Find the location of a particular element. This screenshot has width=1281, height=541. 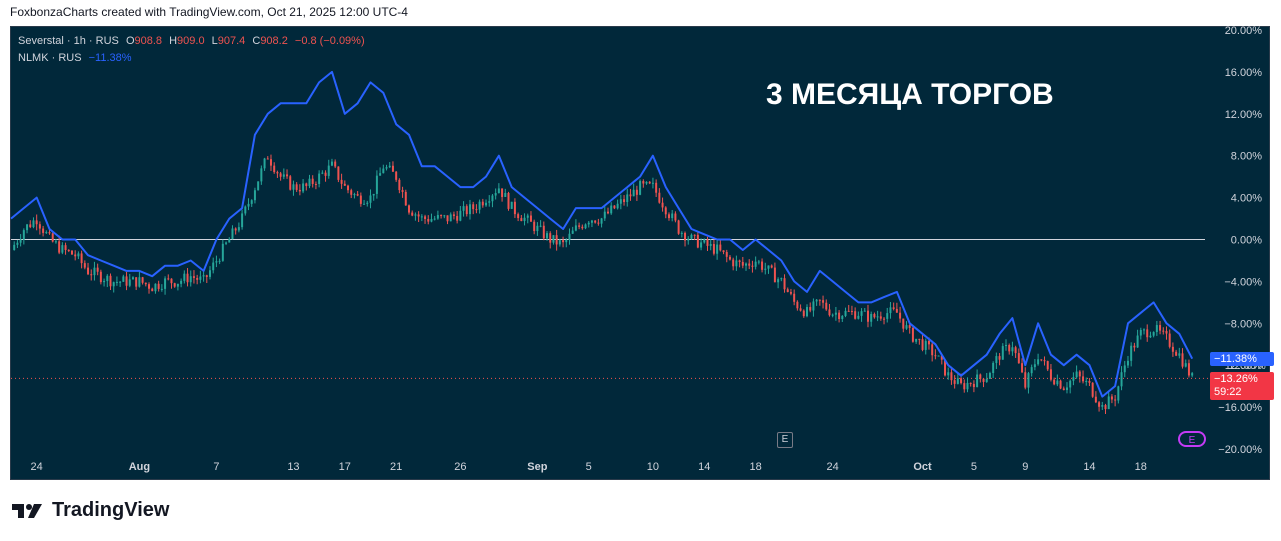

x-tick-label: Oct is located at coordinates (922, 467).